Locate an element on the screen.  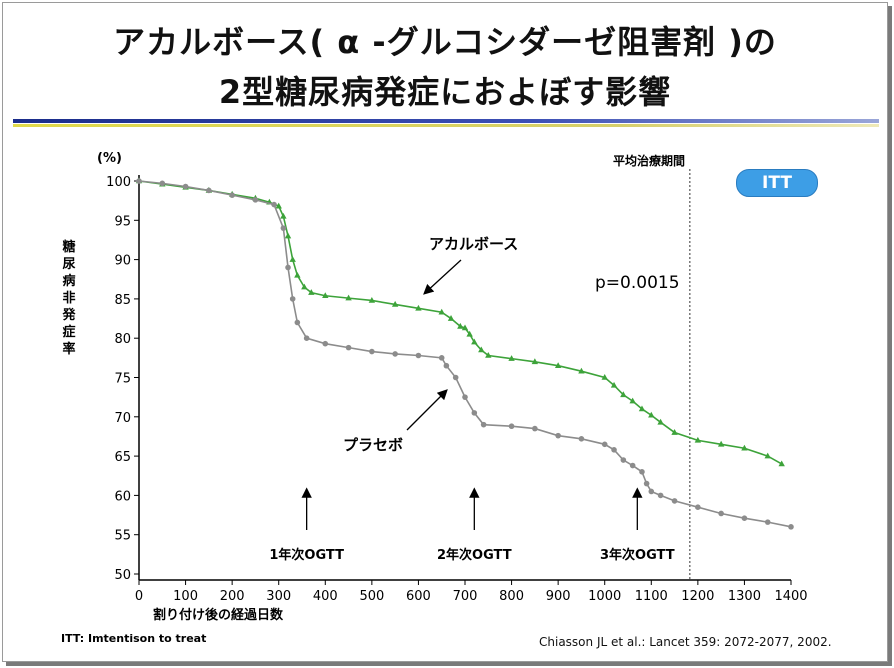
y-tick-label: 65 is located at coordinates (122, 457).